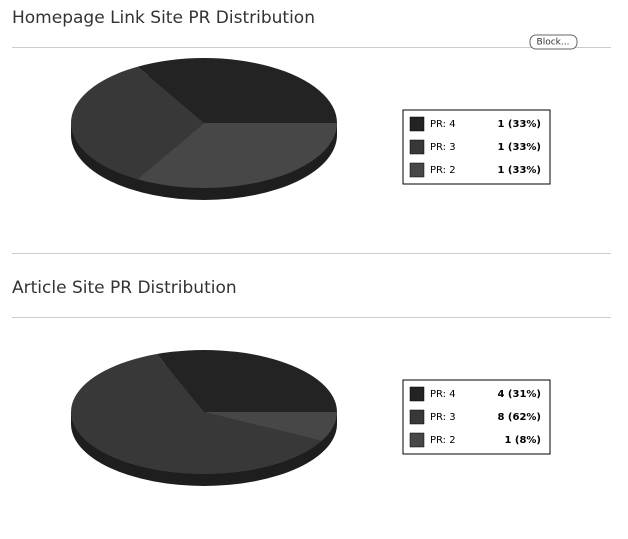 The width and height of the screenshot is (628, 539). Describe the element at coordinates (124, 288) in the screenshot. I see `chart-title: Article Site PR Distribution` at that location.